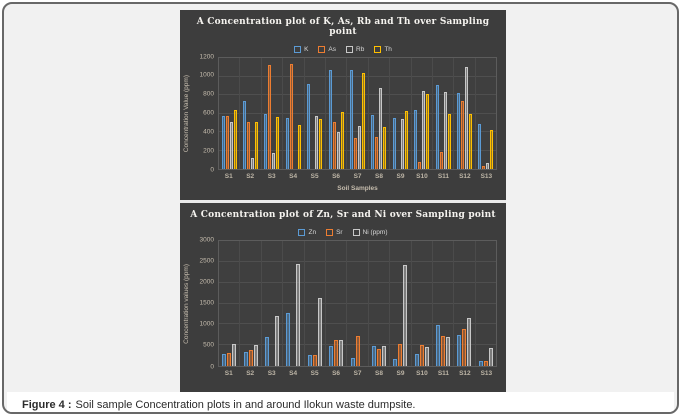 This screenshot has width=685, height=420. I want to click on y-tick-label: 2000, so click(206, 282).